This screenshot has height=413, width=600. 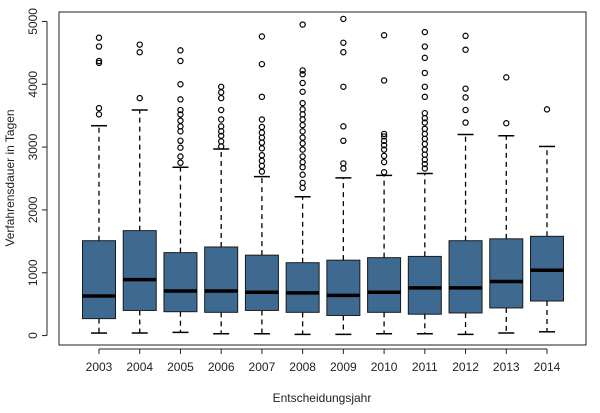 What do you see at coordinates (343, 367) in the screenshot?
I see `x-tick-label: 2009` at bounding box center [343, 367].